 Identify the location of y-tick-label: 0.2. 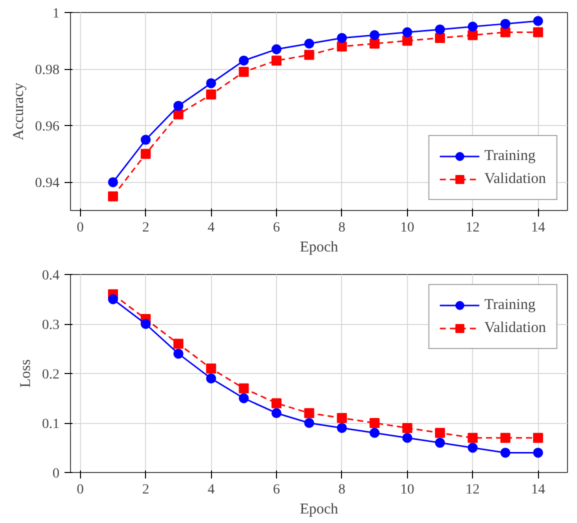
(51, 375).